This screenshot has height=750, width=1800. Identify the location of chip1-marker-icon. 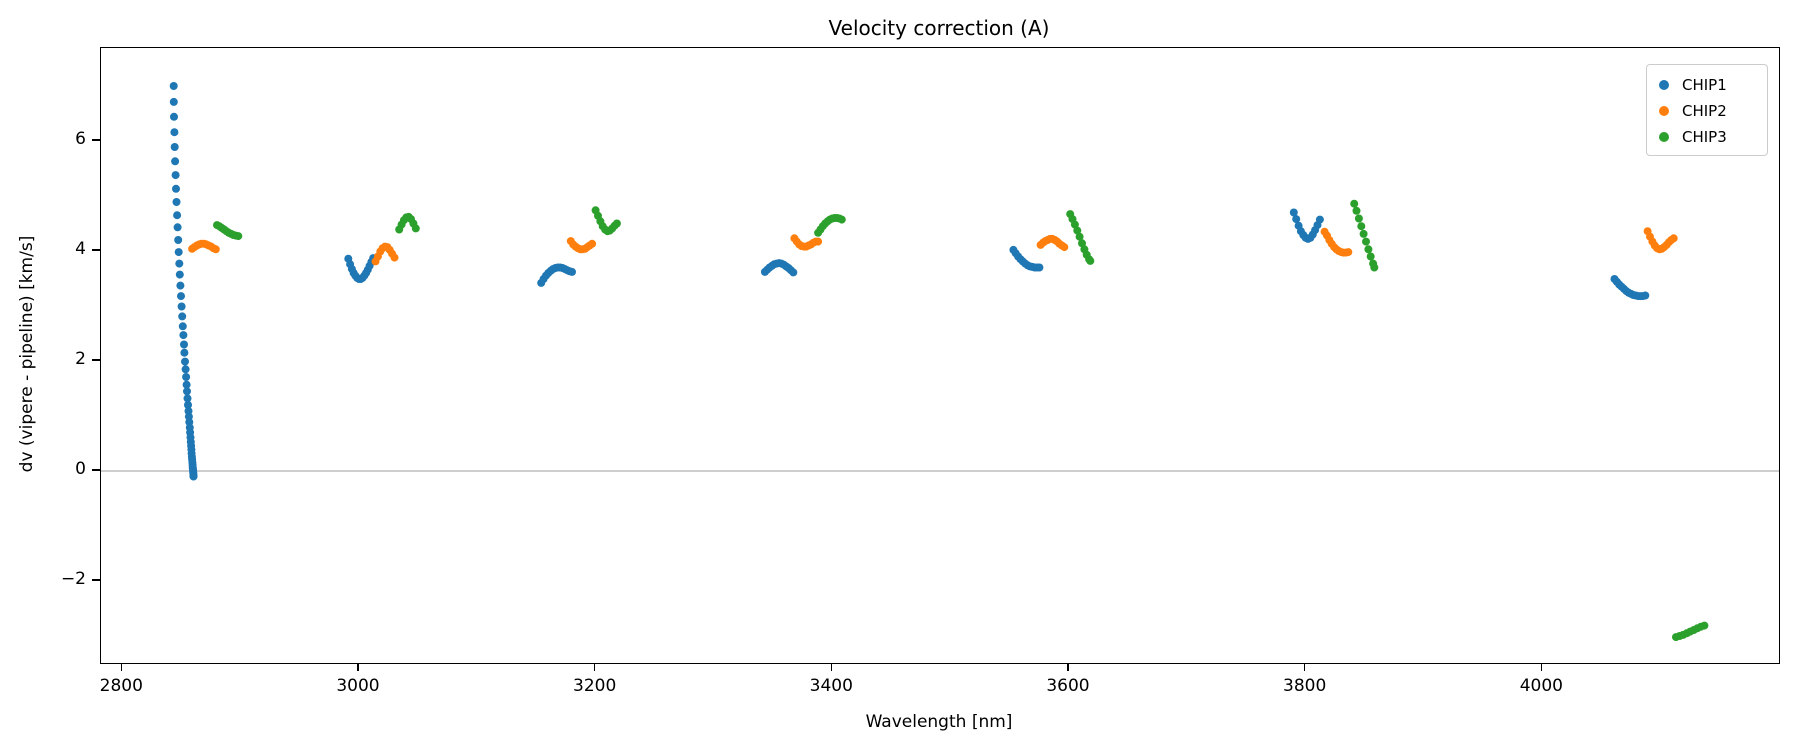
(1664, 85).